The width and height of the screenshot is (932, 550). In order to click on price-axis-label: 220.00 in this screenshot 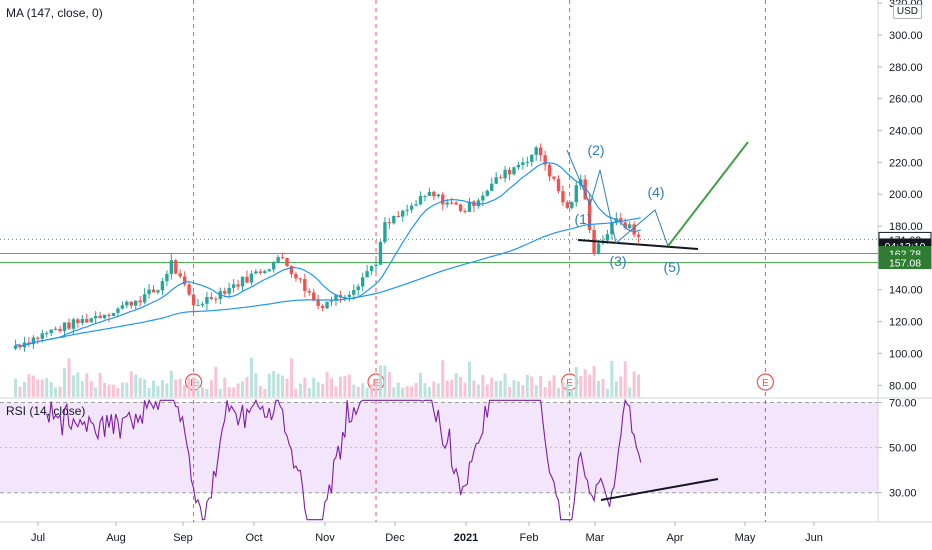, I will do `click(906, 163)`.